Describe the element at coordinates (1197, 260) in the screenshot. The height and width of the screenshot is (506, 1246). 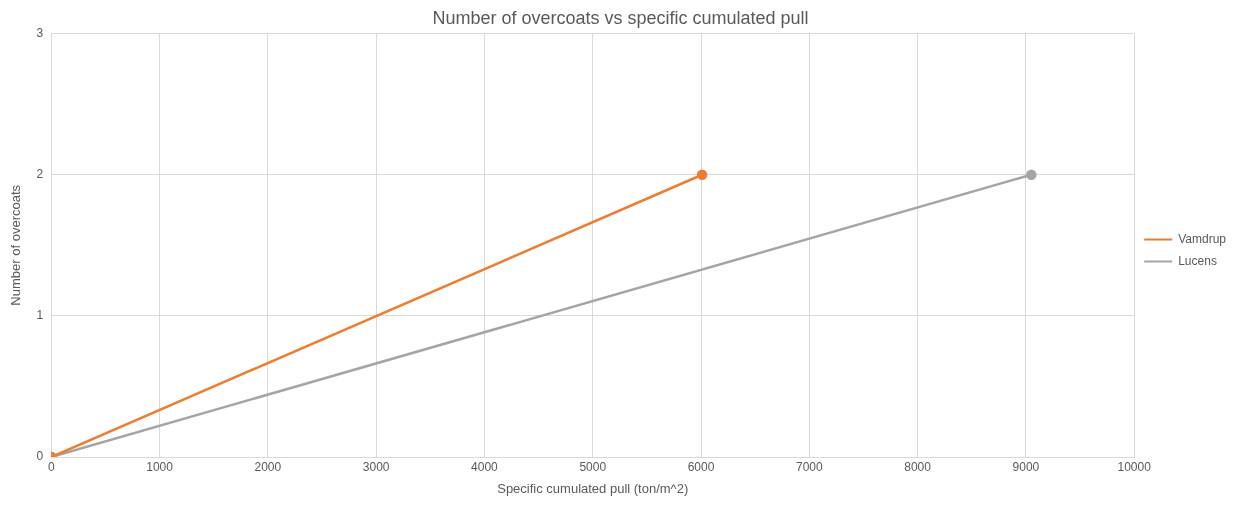
I see `legend-label: Lucens` at that location.